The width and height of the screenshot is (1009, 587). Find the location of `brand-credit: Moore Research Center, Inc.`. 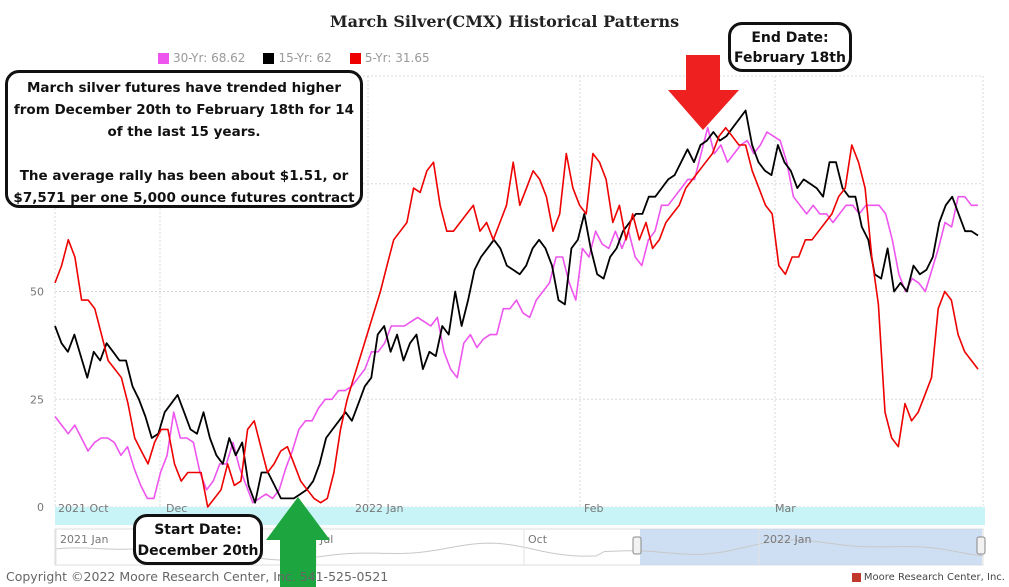

brand-credit: Moore Research Center, Inc. is located at coordinates (928, 577).